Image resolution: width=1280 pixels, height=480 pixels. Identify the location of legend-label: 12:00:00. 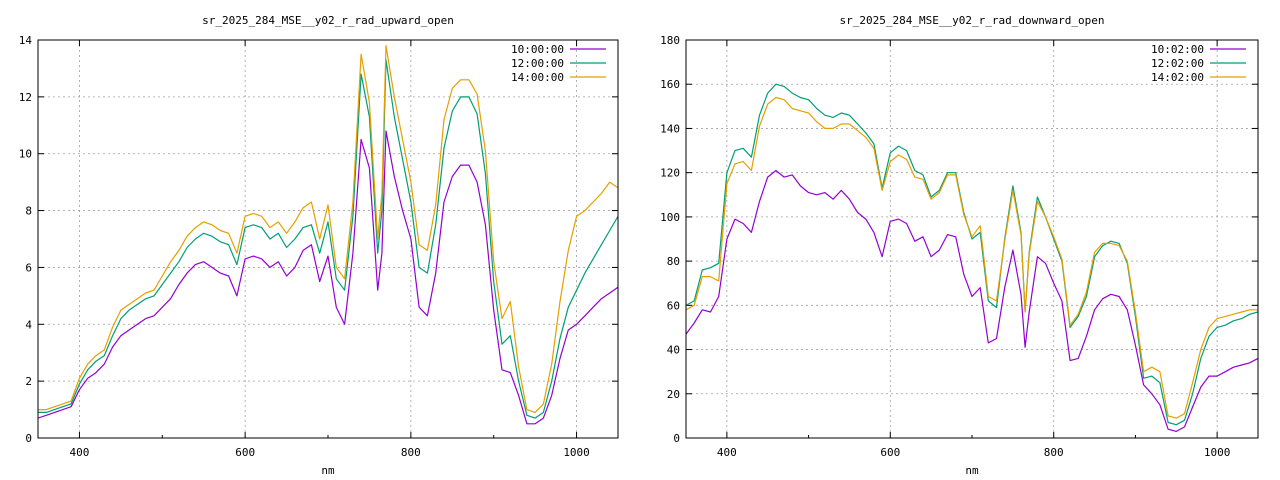
(537, 63).